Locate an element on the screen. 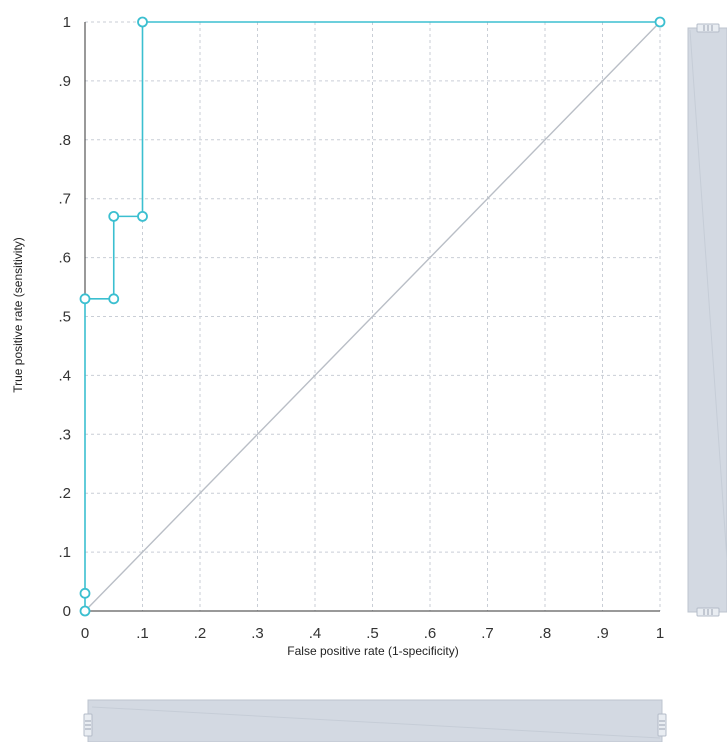  x-tick-label: .8 is located at coordinates (545, 633).